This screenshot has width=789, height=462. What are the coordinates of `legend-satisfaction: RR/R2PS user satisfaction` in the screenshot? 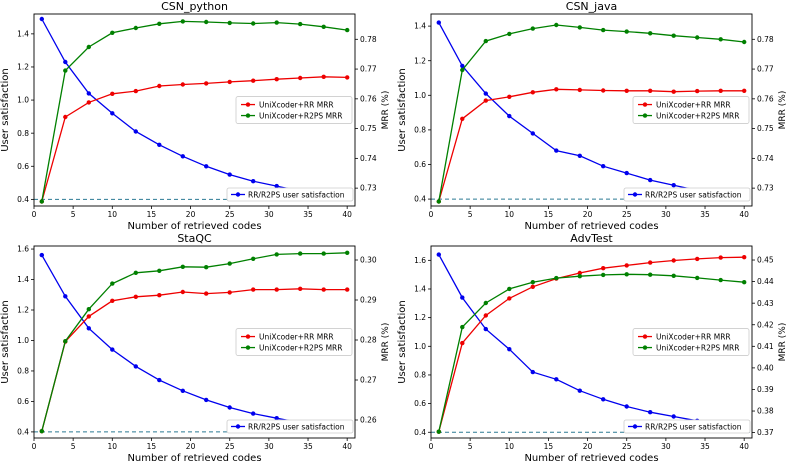 It's located at (687, 194).